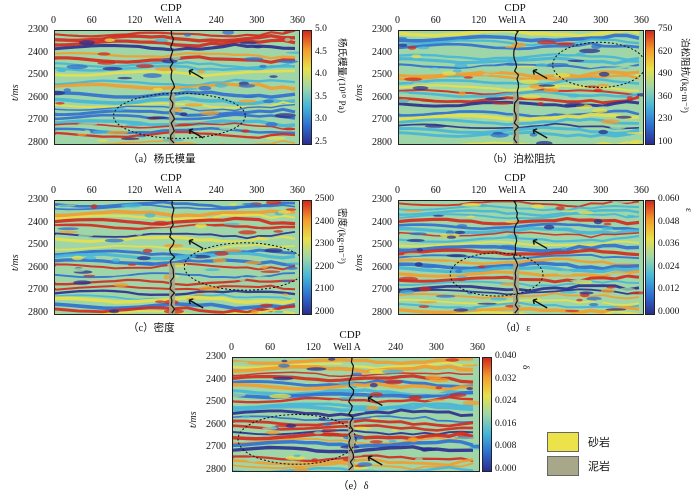  Describe the element at coordinates (665, 142) in the screenshot. I see `colorbar-tick-label: 100` at that location.